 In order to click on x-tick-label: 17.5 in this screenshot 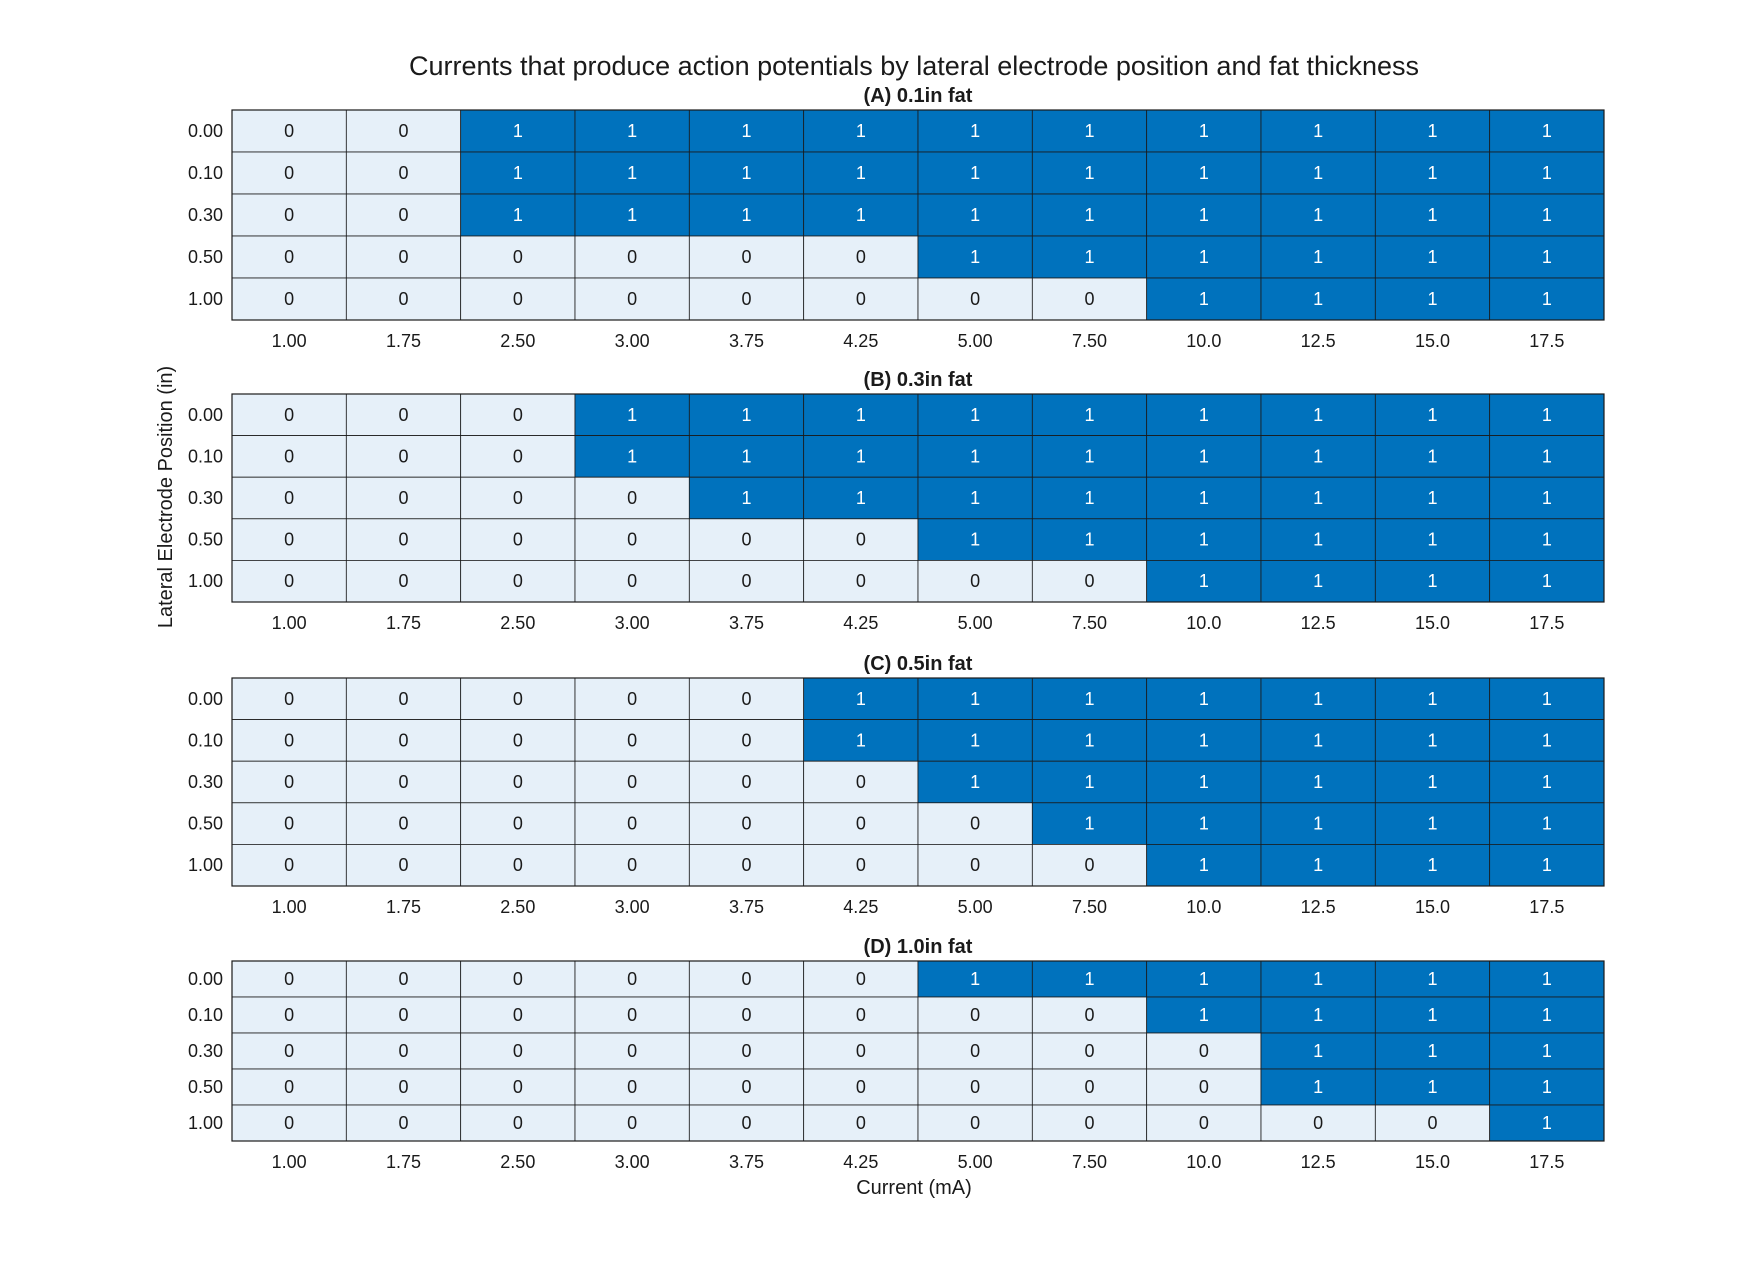, I will do `click(1546, 623)`.